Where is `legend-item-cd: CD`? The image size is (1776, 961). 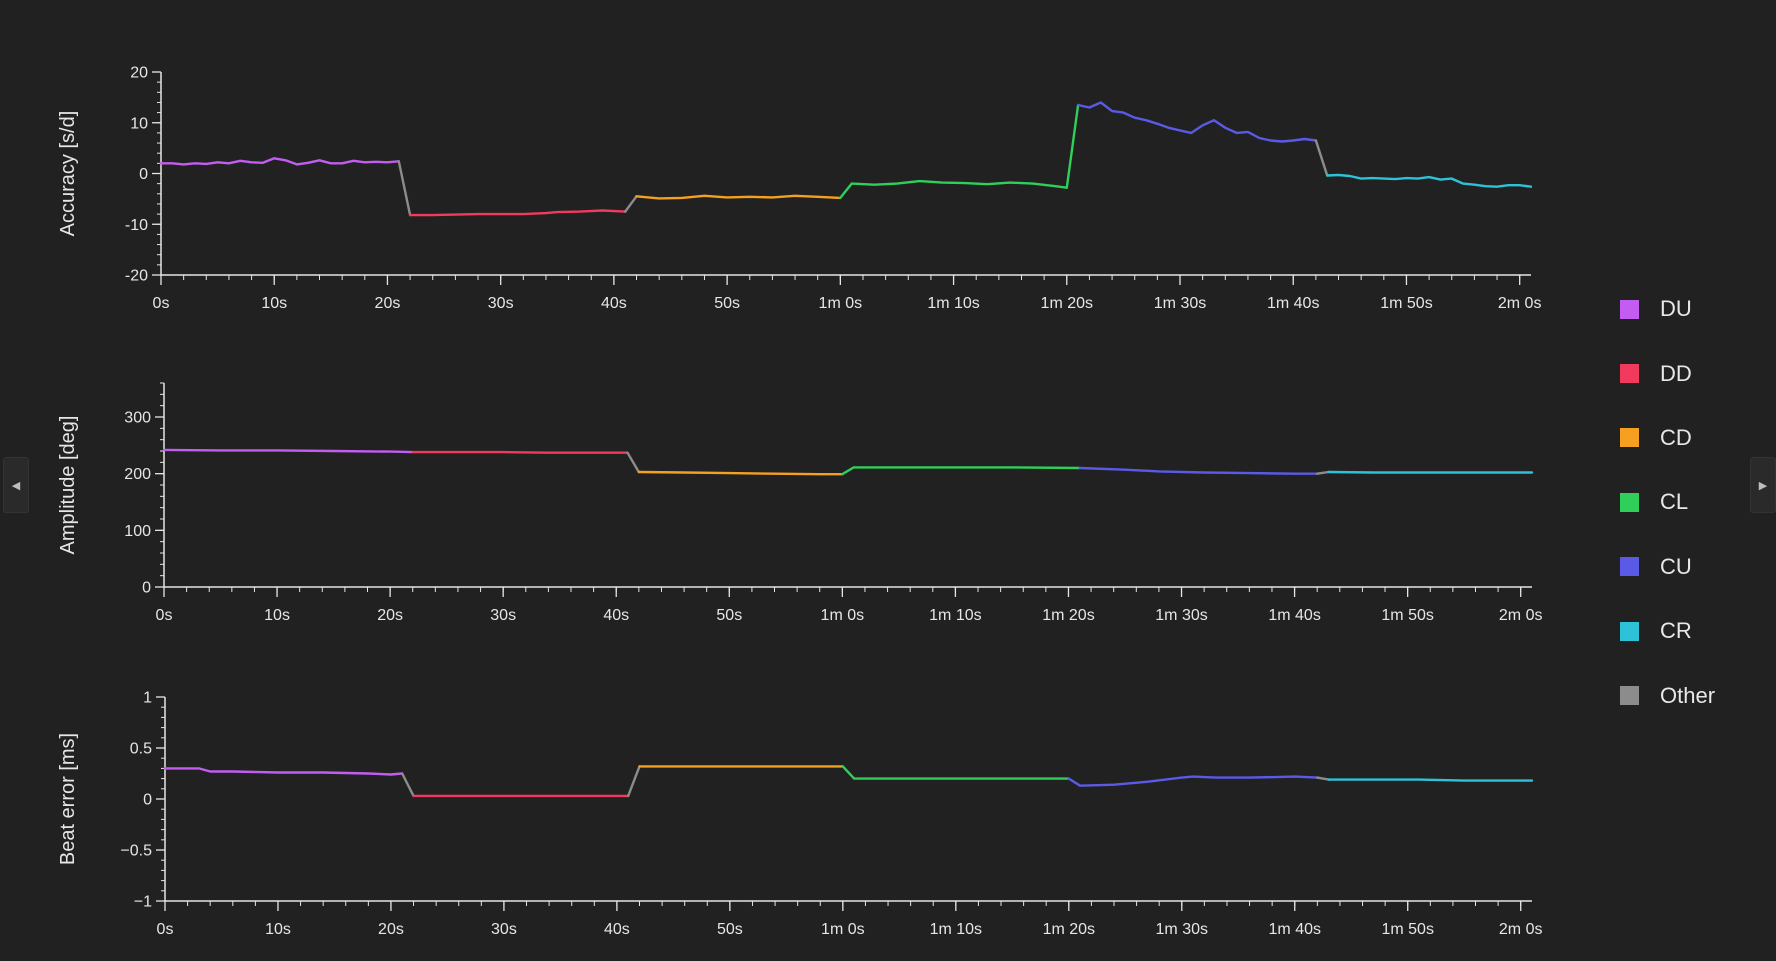 legend-item-cd: CD is located at coordinates (1667, 438).